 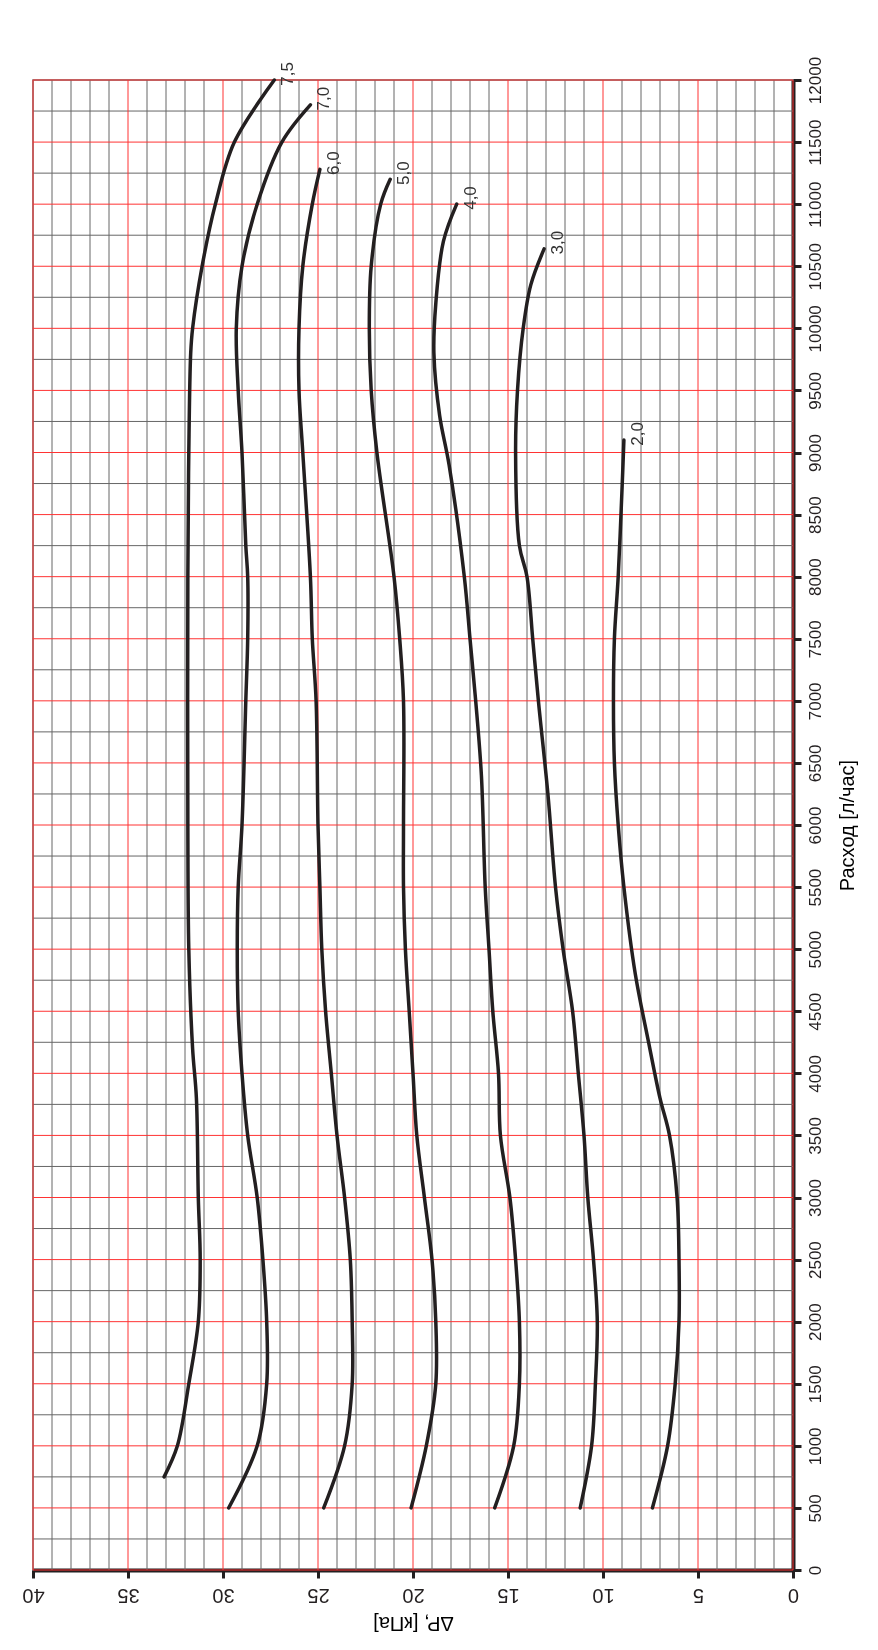 I want to click on x-tick-label: 0, so click(x=793, y=1595).